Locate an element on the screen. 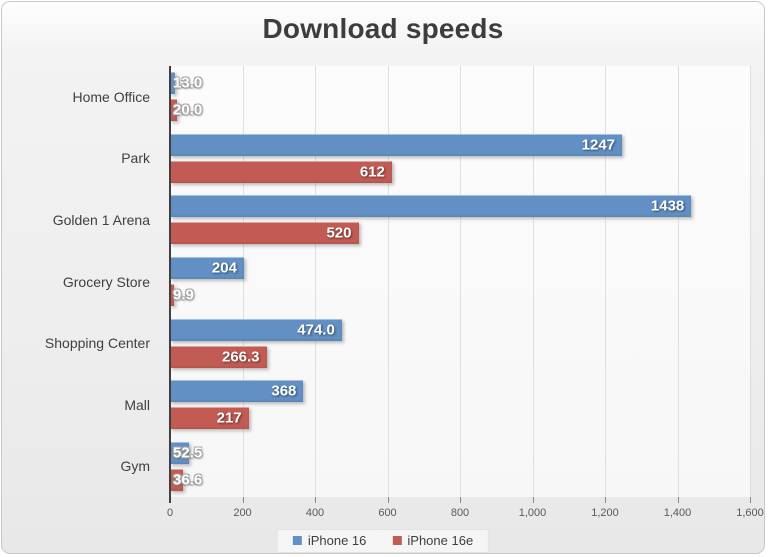  x-axis-tick-labels: 0 200 400 600 800 1,000 1,200 1,400 1,600 is located at coordinates (465, 514).